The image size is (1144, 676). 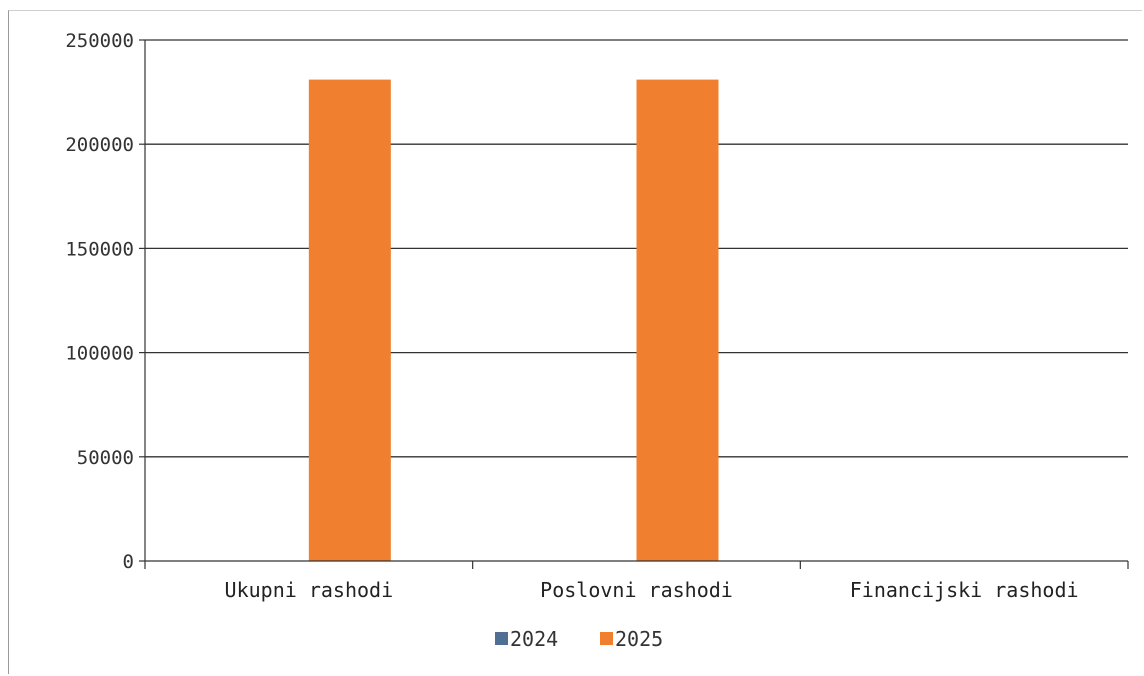 I want to click on y-tick-label: 100000, so click(x=99, y=354).